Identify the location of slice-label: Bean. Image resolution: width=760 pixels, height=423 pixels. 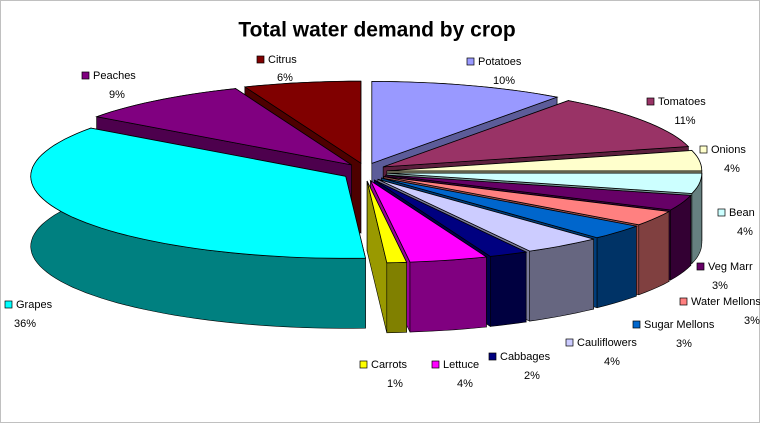
(742, 213).